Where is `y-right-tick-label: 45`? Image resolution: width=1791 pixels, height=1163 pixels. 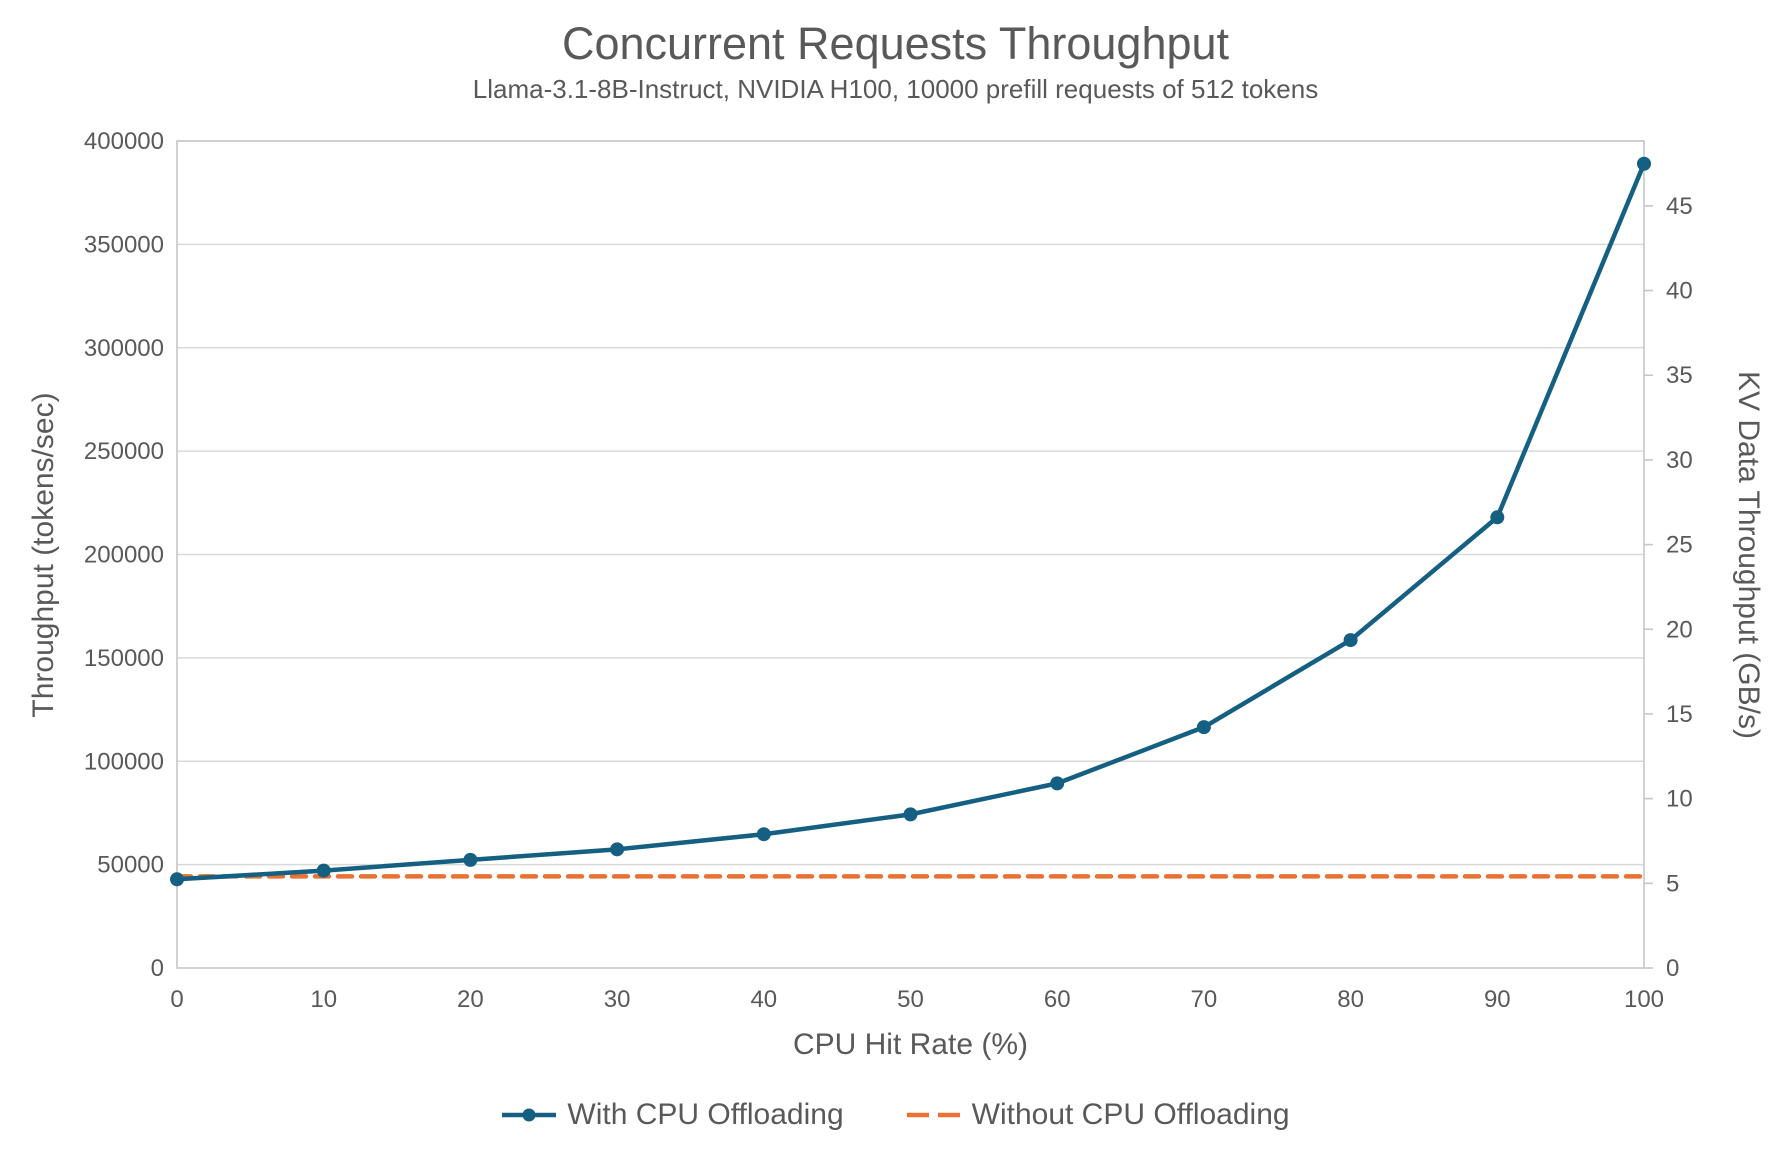
y-right-tick-label: 45 is located at coordinates (1679, 206).